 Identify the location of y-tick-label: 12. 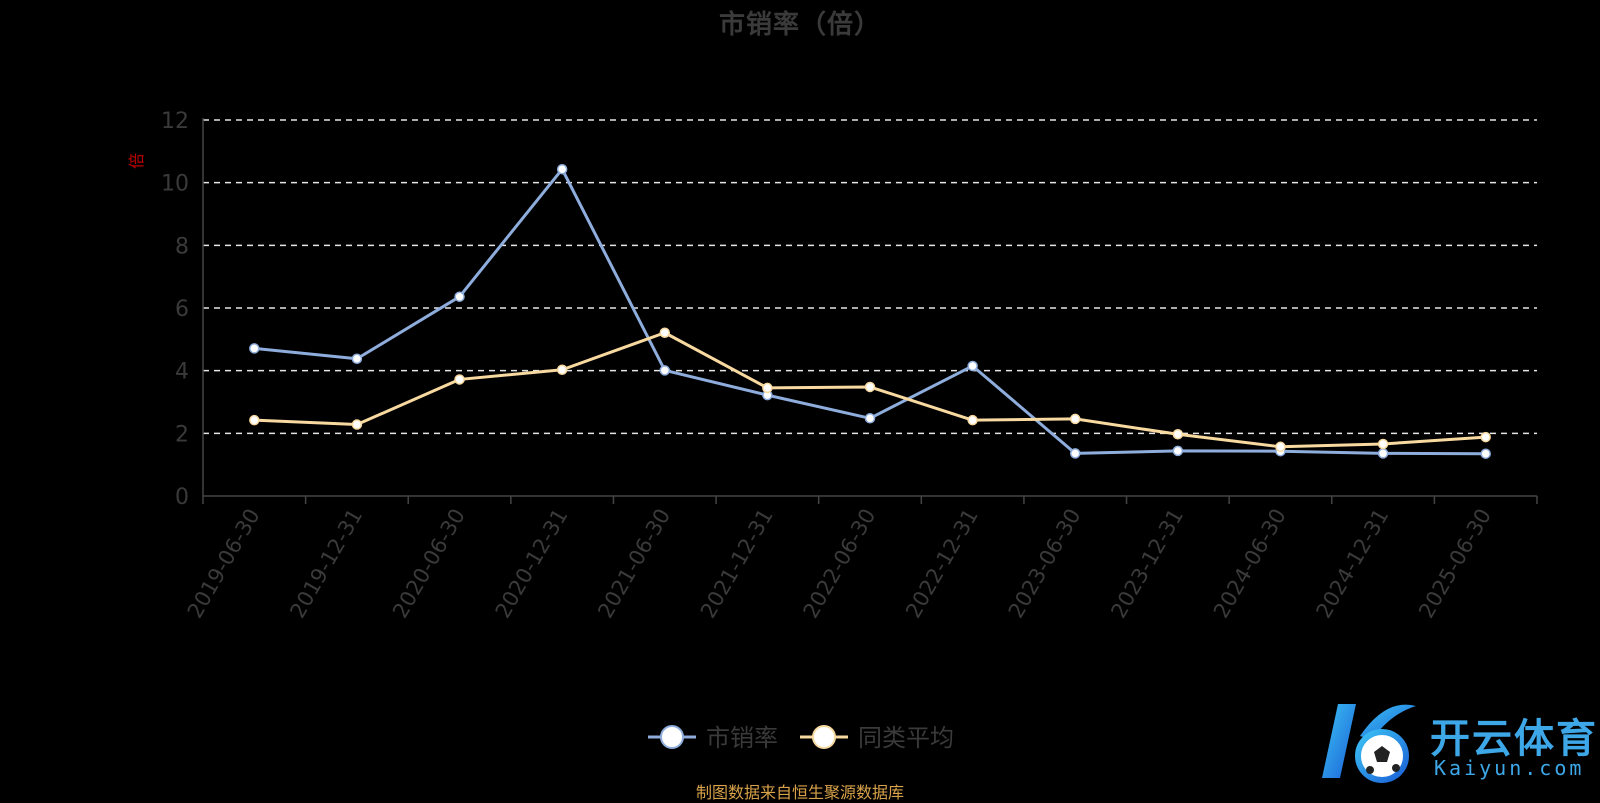
(175, 121).